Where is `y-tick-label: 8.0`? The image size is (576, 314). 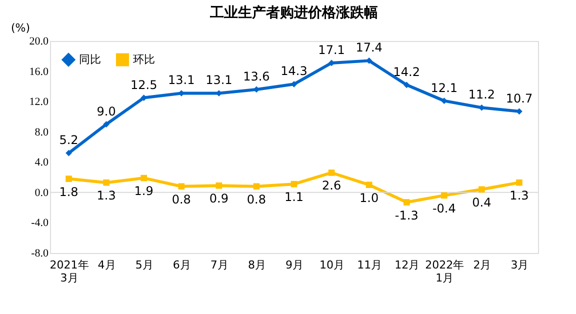
y-tick-label: 8.0 is located at coordinates (41, 132).